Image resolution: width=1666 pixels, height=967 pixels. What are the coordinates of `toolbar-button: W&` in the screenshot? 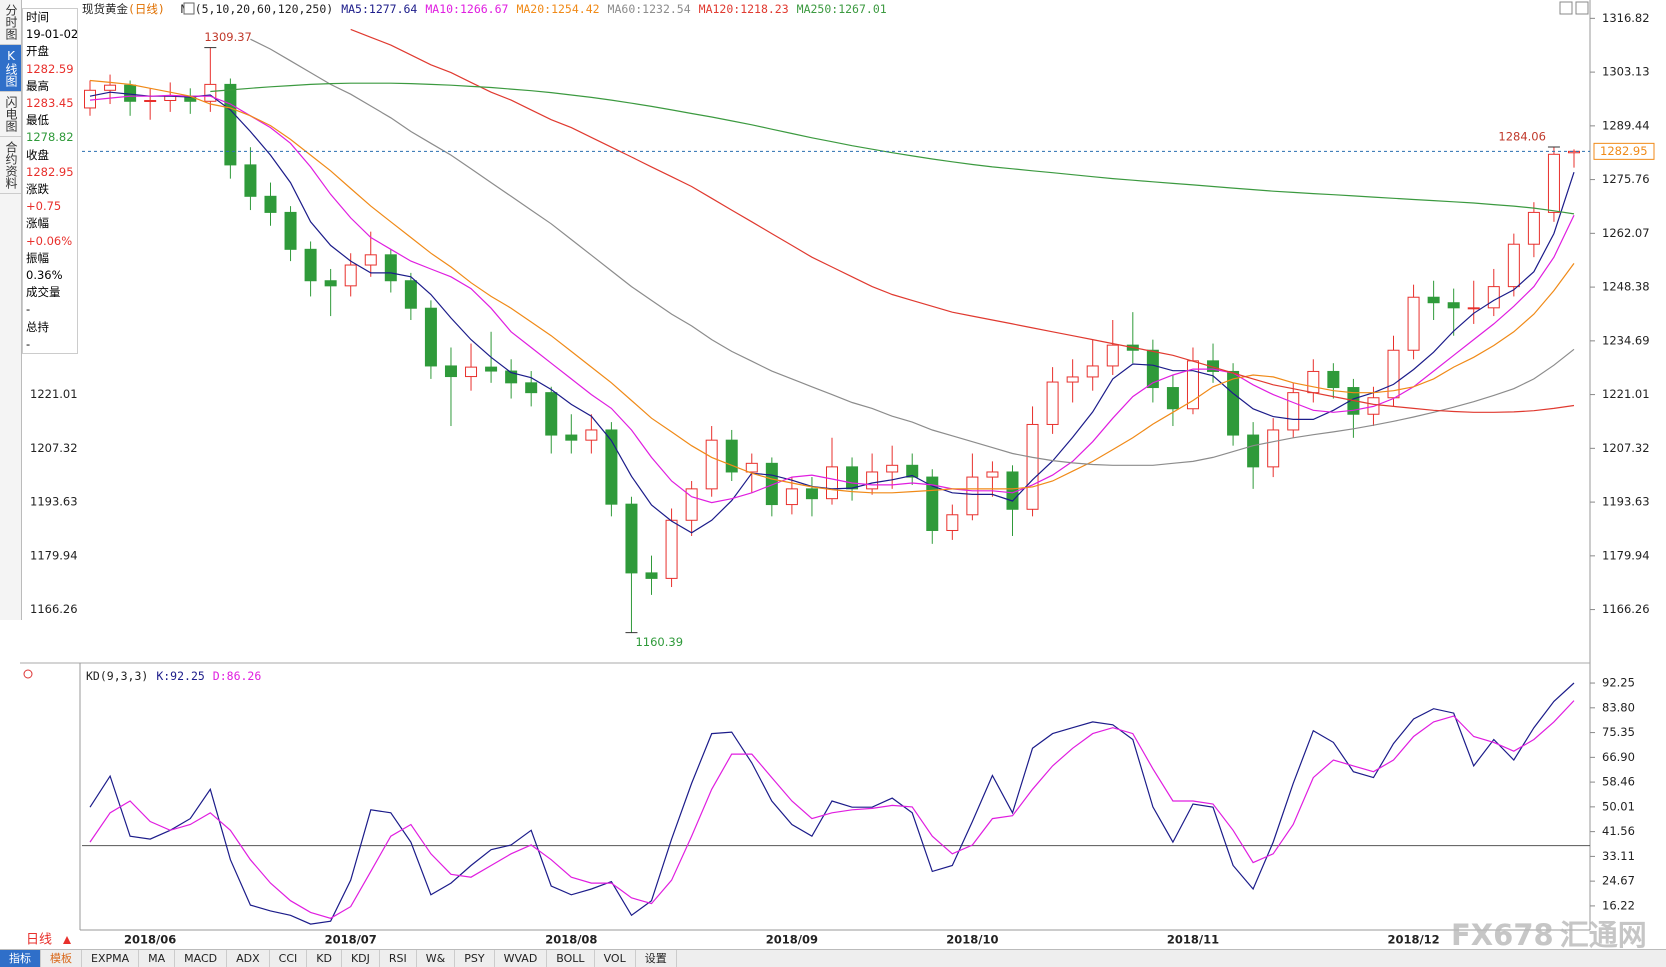 It's located at (436, 958).